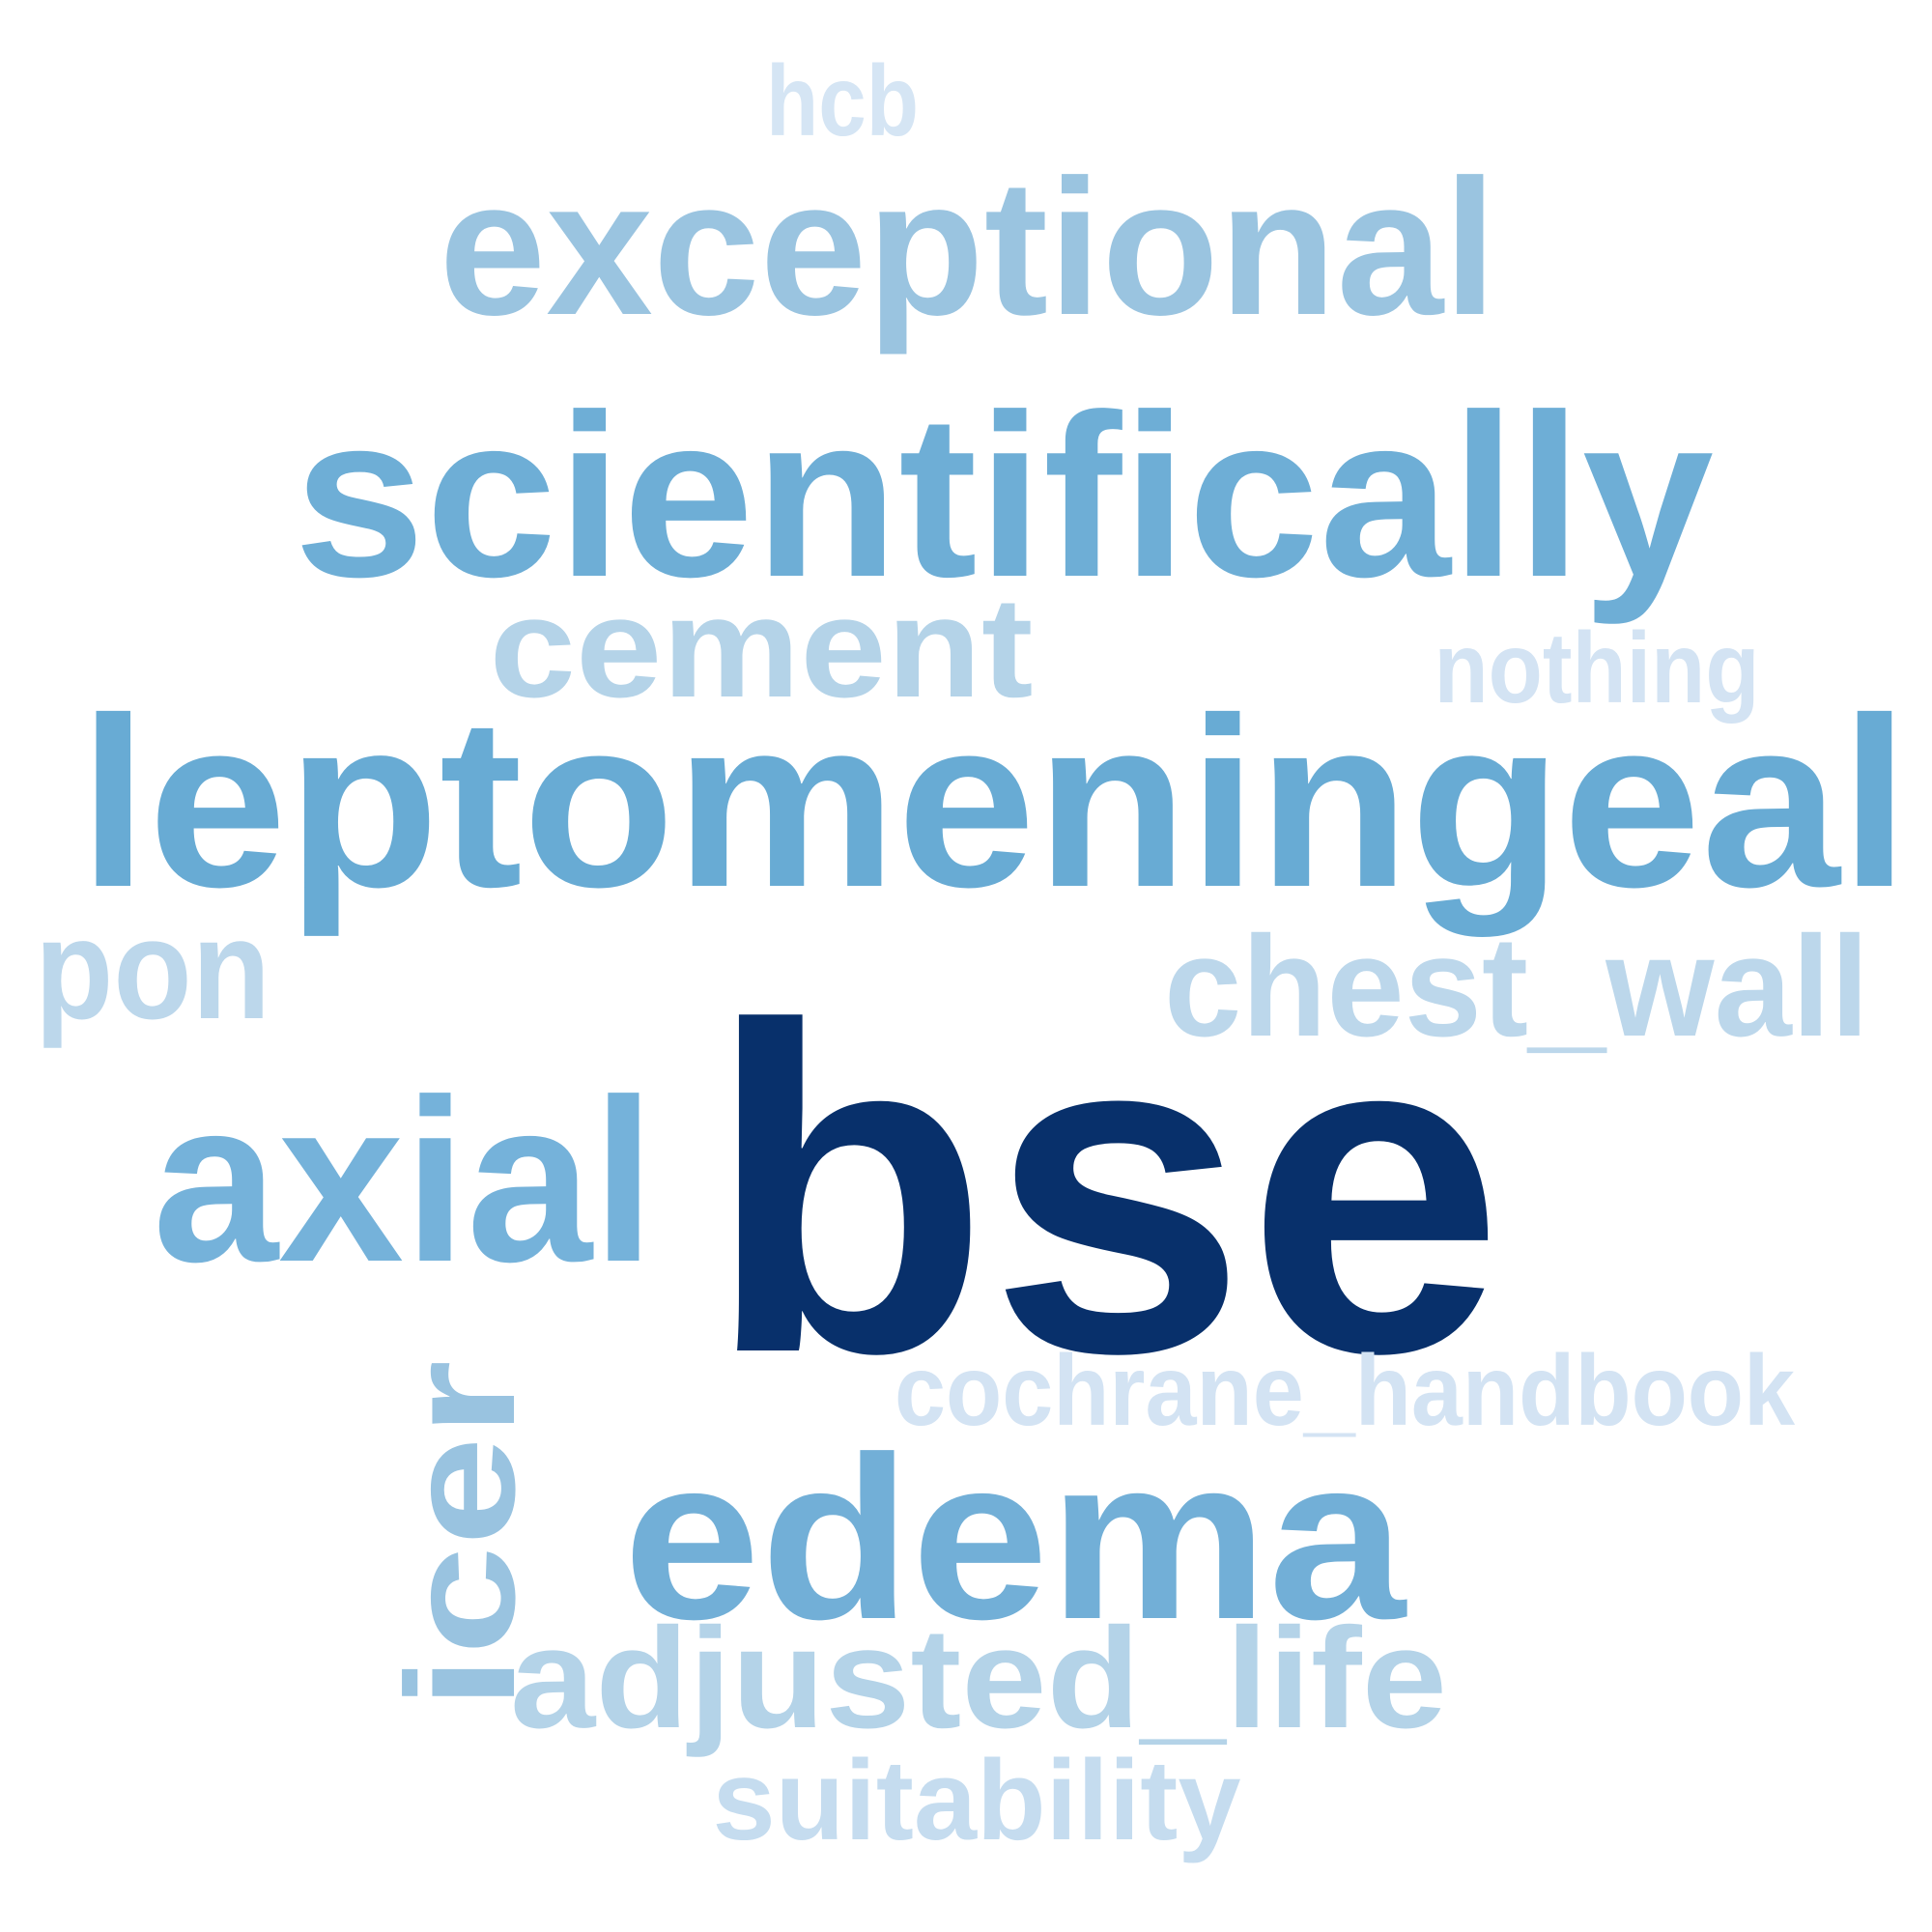 This screenshot has height=1932, width=1932. Describe the element at coordinates (977, 1800) in the screenshot. I see `word-suitability: suitability` at that location.